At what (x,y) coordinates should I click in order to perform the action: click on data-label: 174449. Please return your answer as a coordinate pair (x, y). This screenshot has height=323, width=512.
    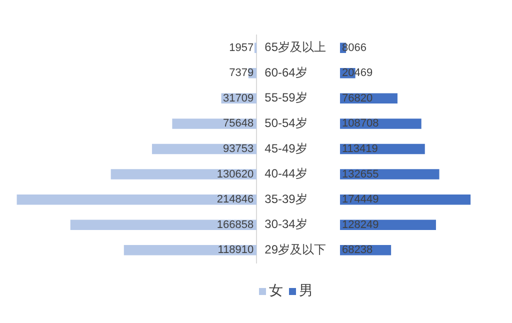
    Looking at the image, I should click on (360, 200).